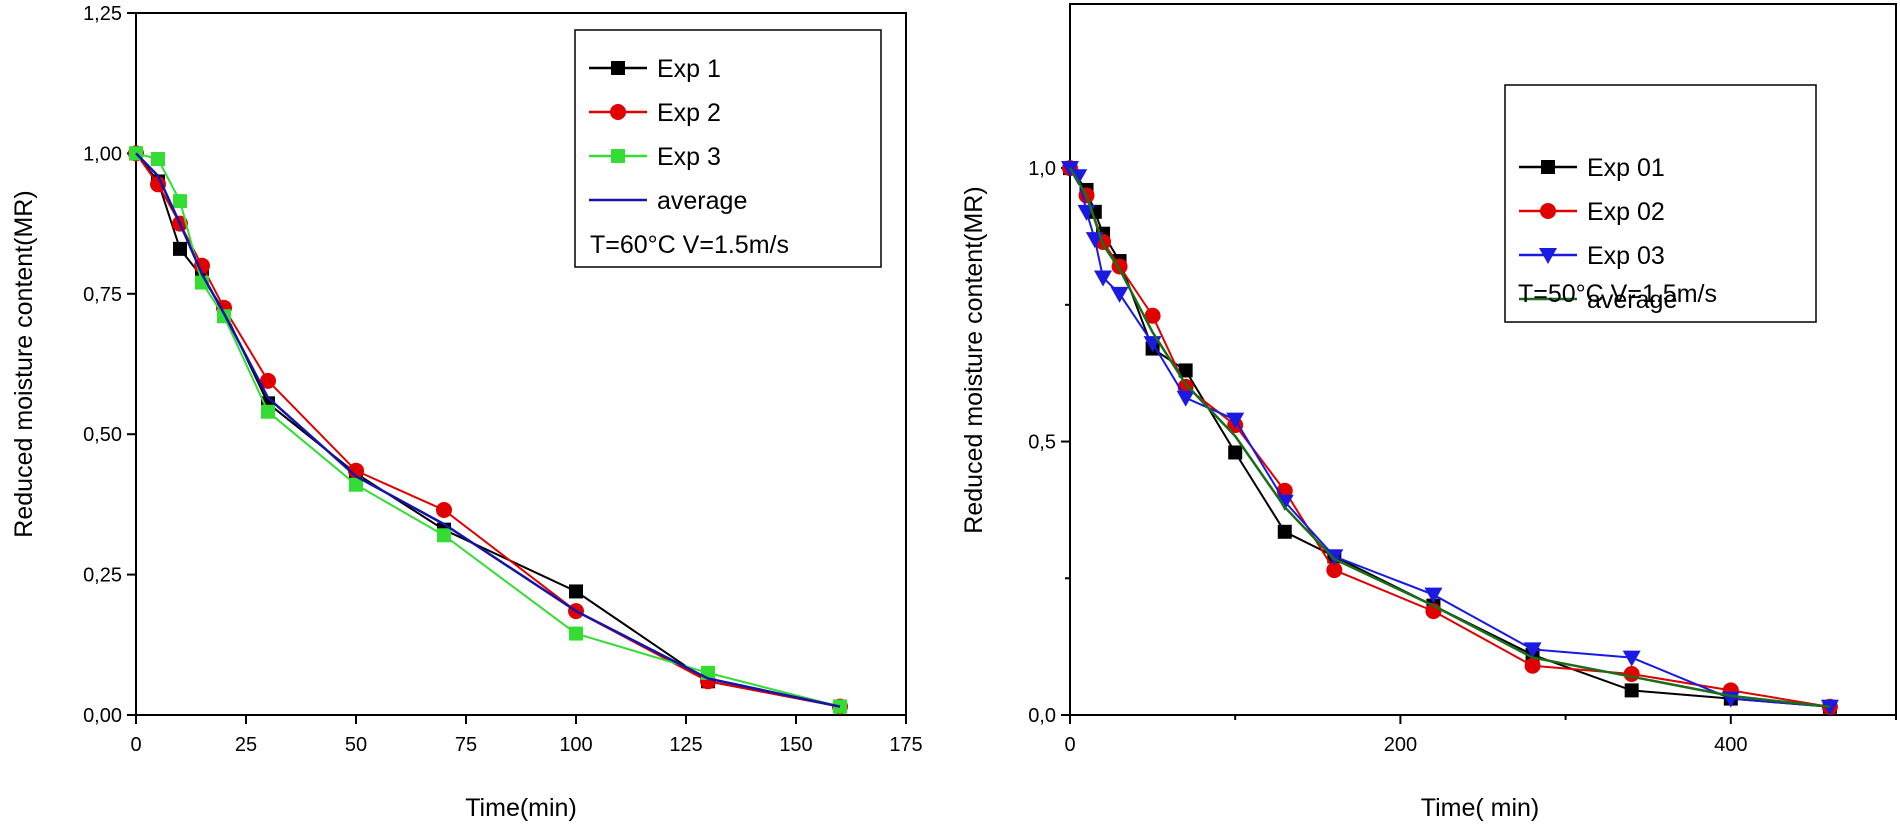 This screenshot has width=1900, height=834. I want to click on legend: Exp 1 Exp 2 Exp 3 average T=60°C V=1.5m/s, so click(728, 148).